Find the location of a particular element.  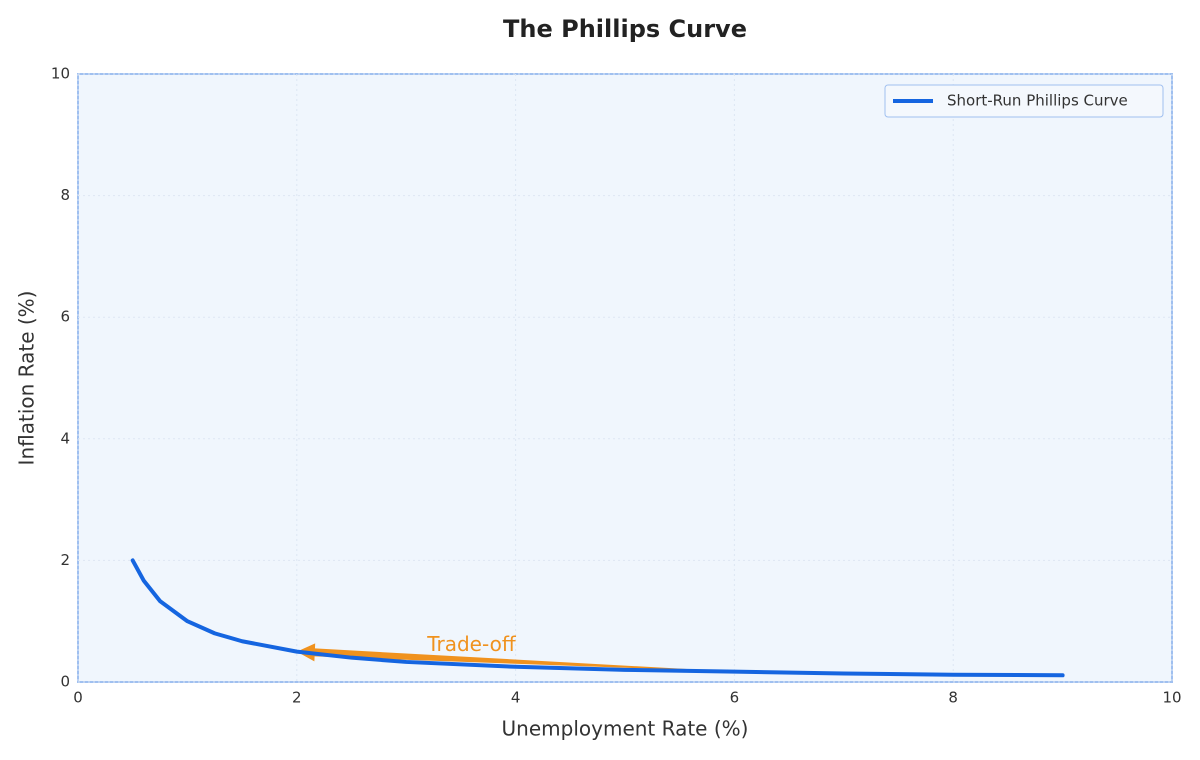

x-tick-label: 4 is located at coordinates (516, 698).